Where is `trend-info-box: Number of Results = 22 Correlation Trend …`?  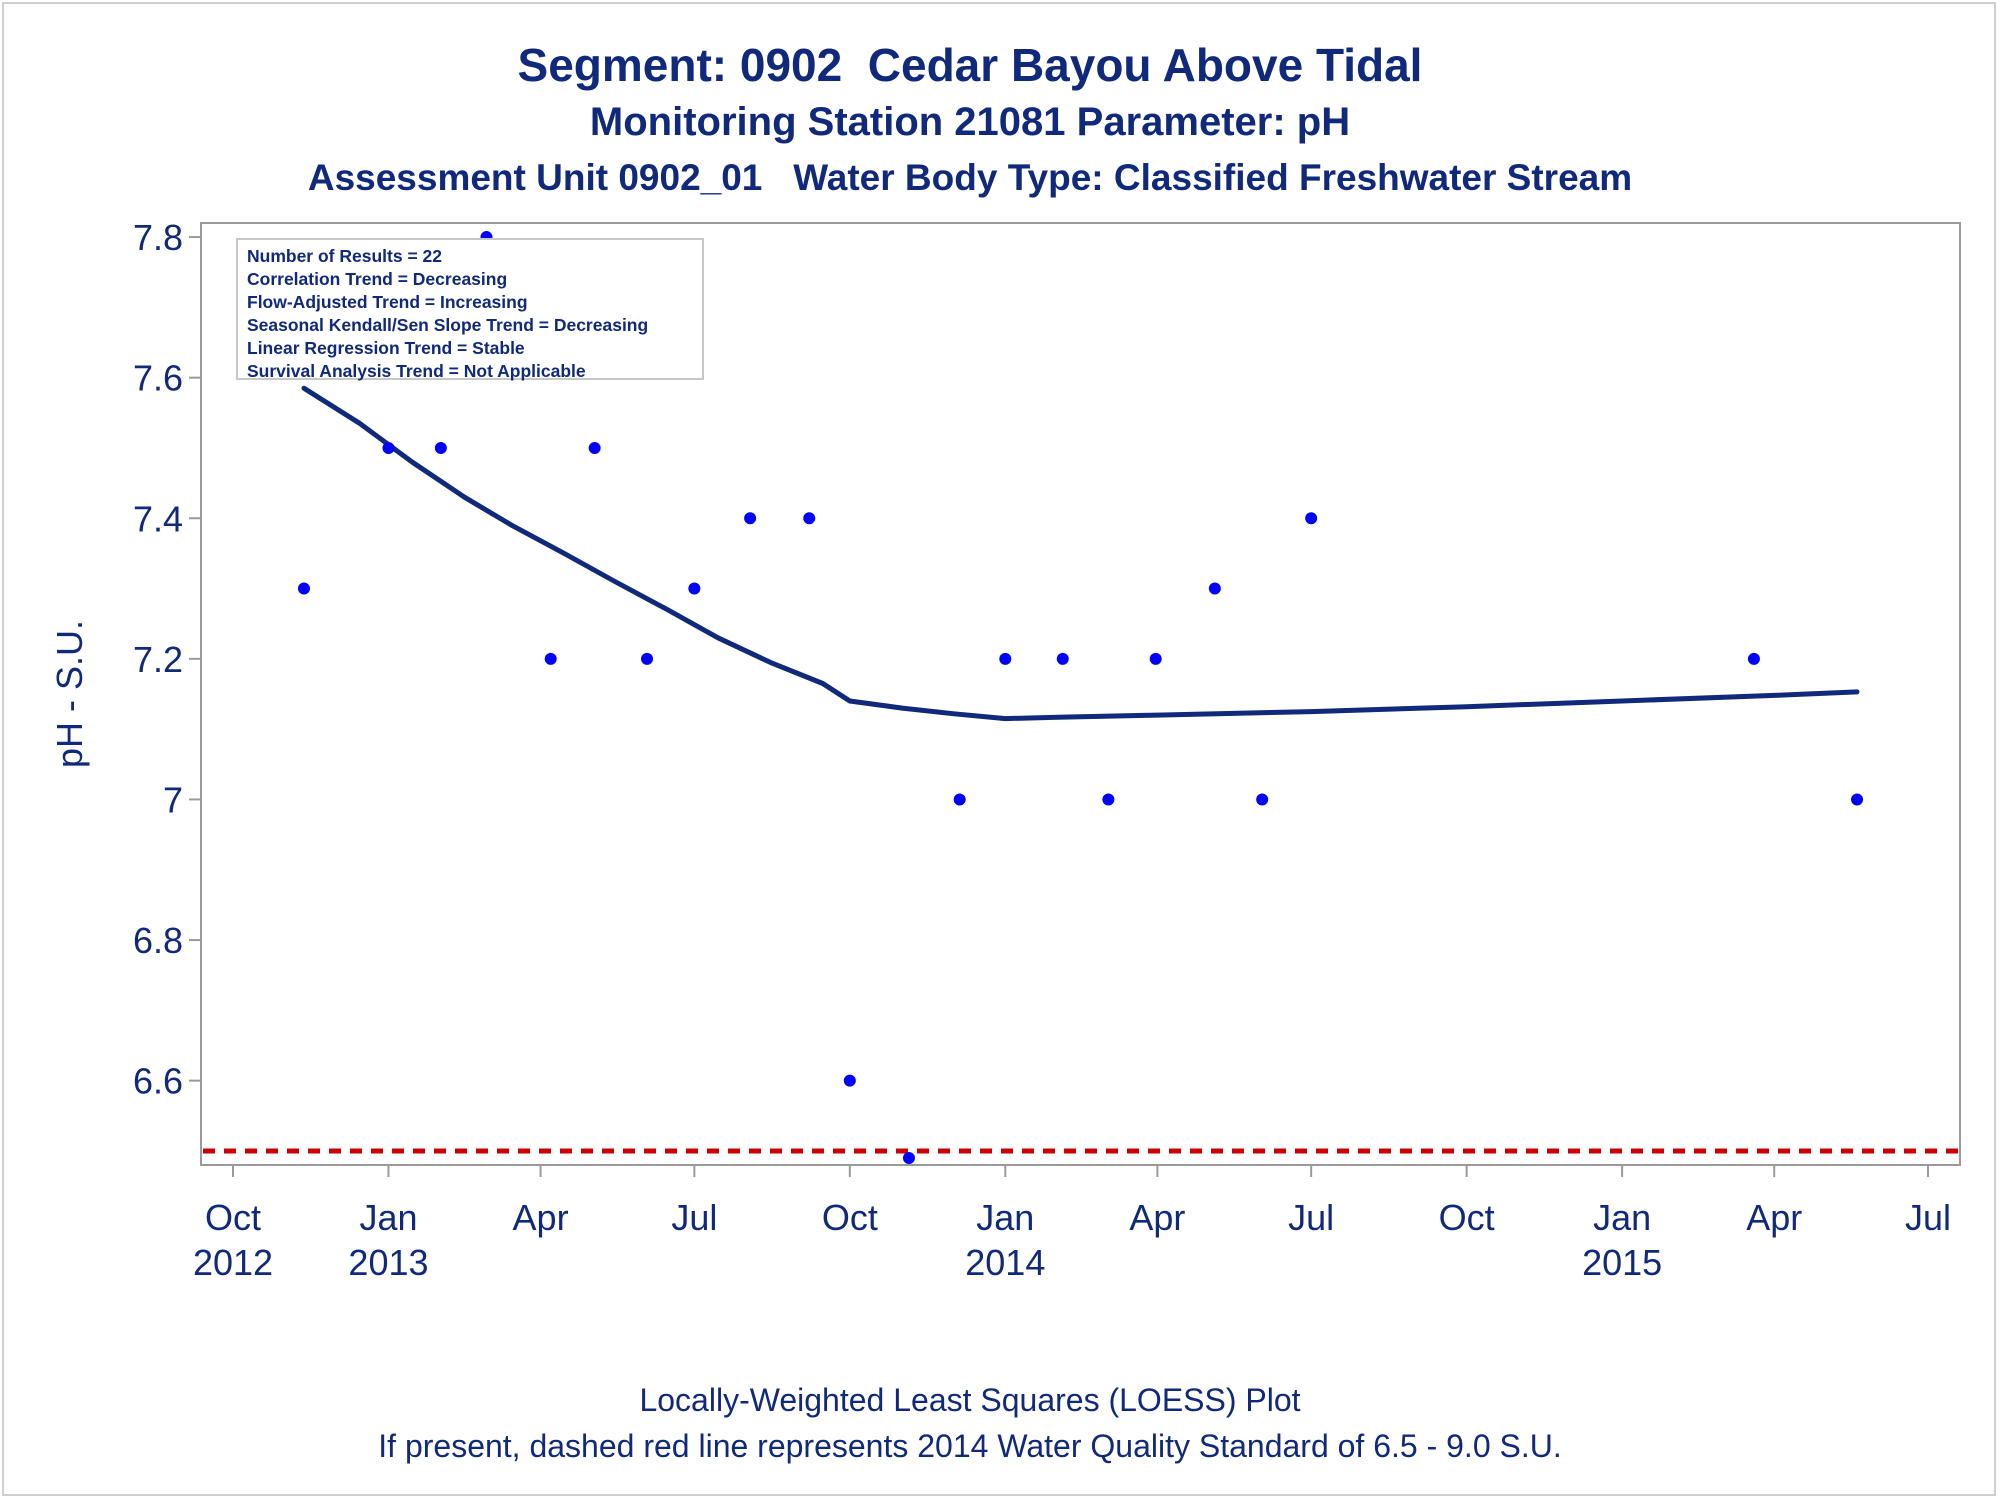
trend-info-box: Number of Results = 22 Correlation Trend … is located at coordinates (470, 309).